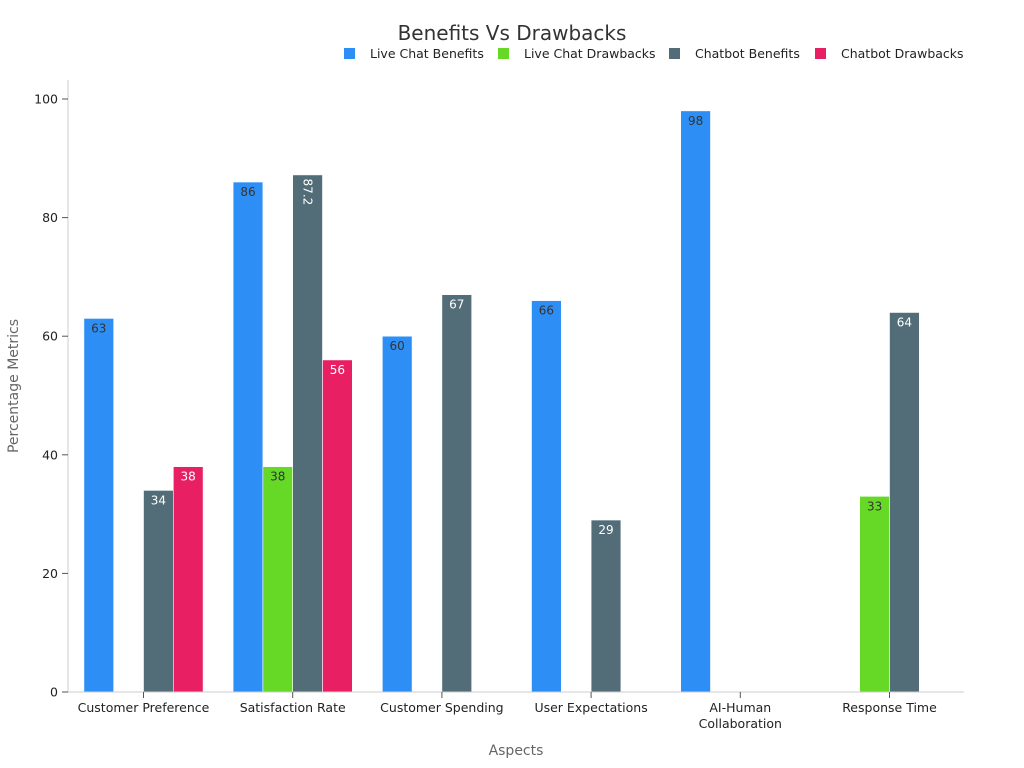 The width and height of the screenshot is (1024, 768). What do you see at coordinates (337, 526) in the screenshot?
I see `bar-chatbot-drawbacks-satisfaction-rate` at bounding box center [337, 526].